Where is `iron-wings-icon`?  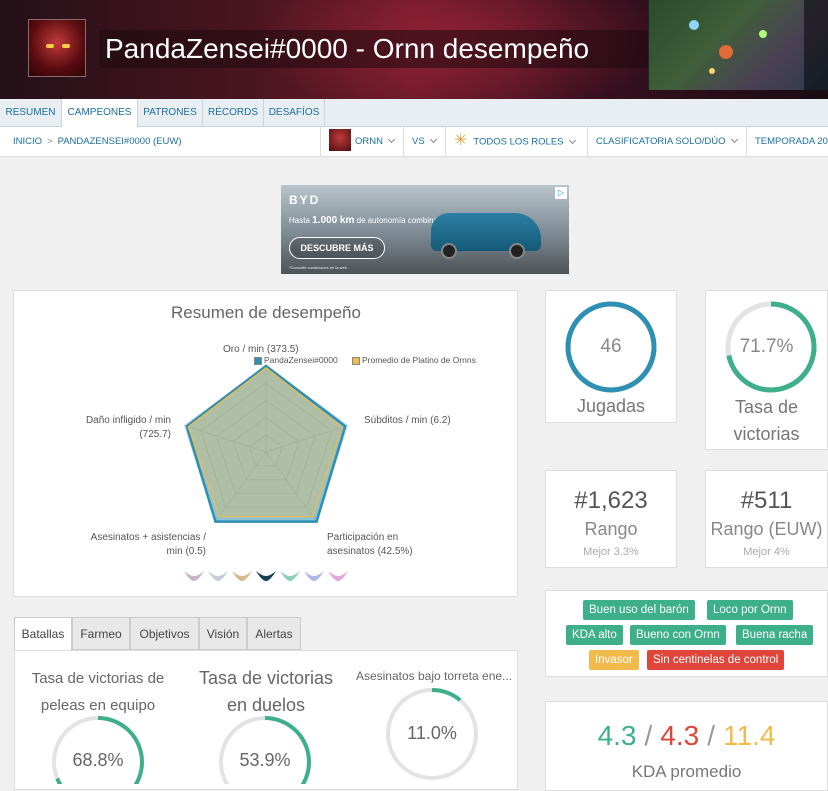
iron-wings-icon is located at coordinates (194, 576).